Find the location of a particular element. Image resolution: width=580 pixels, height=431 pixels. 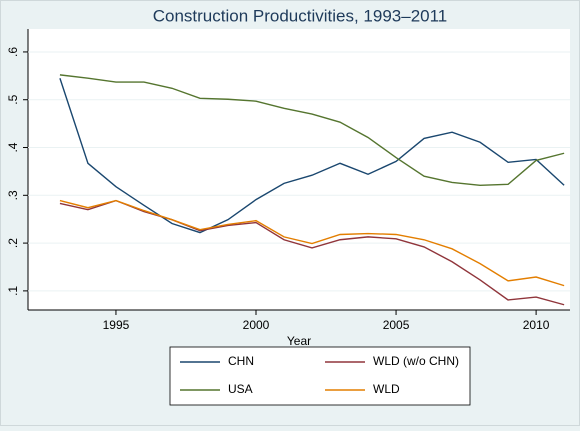

y-tick-label: .3 is located at coordinates (13, 195).